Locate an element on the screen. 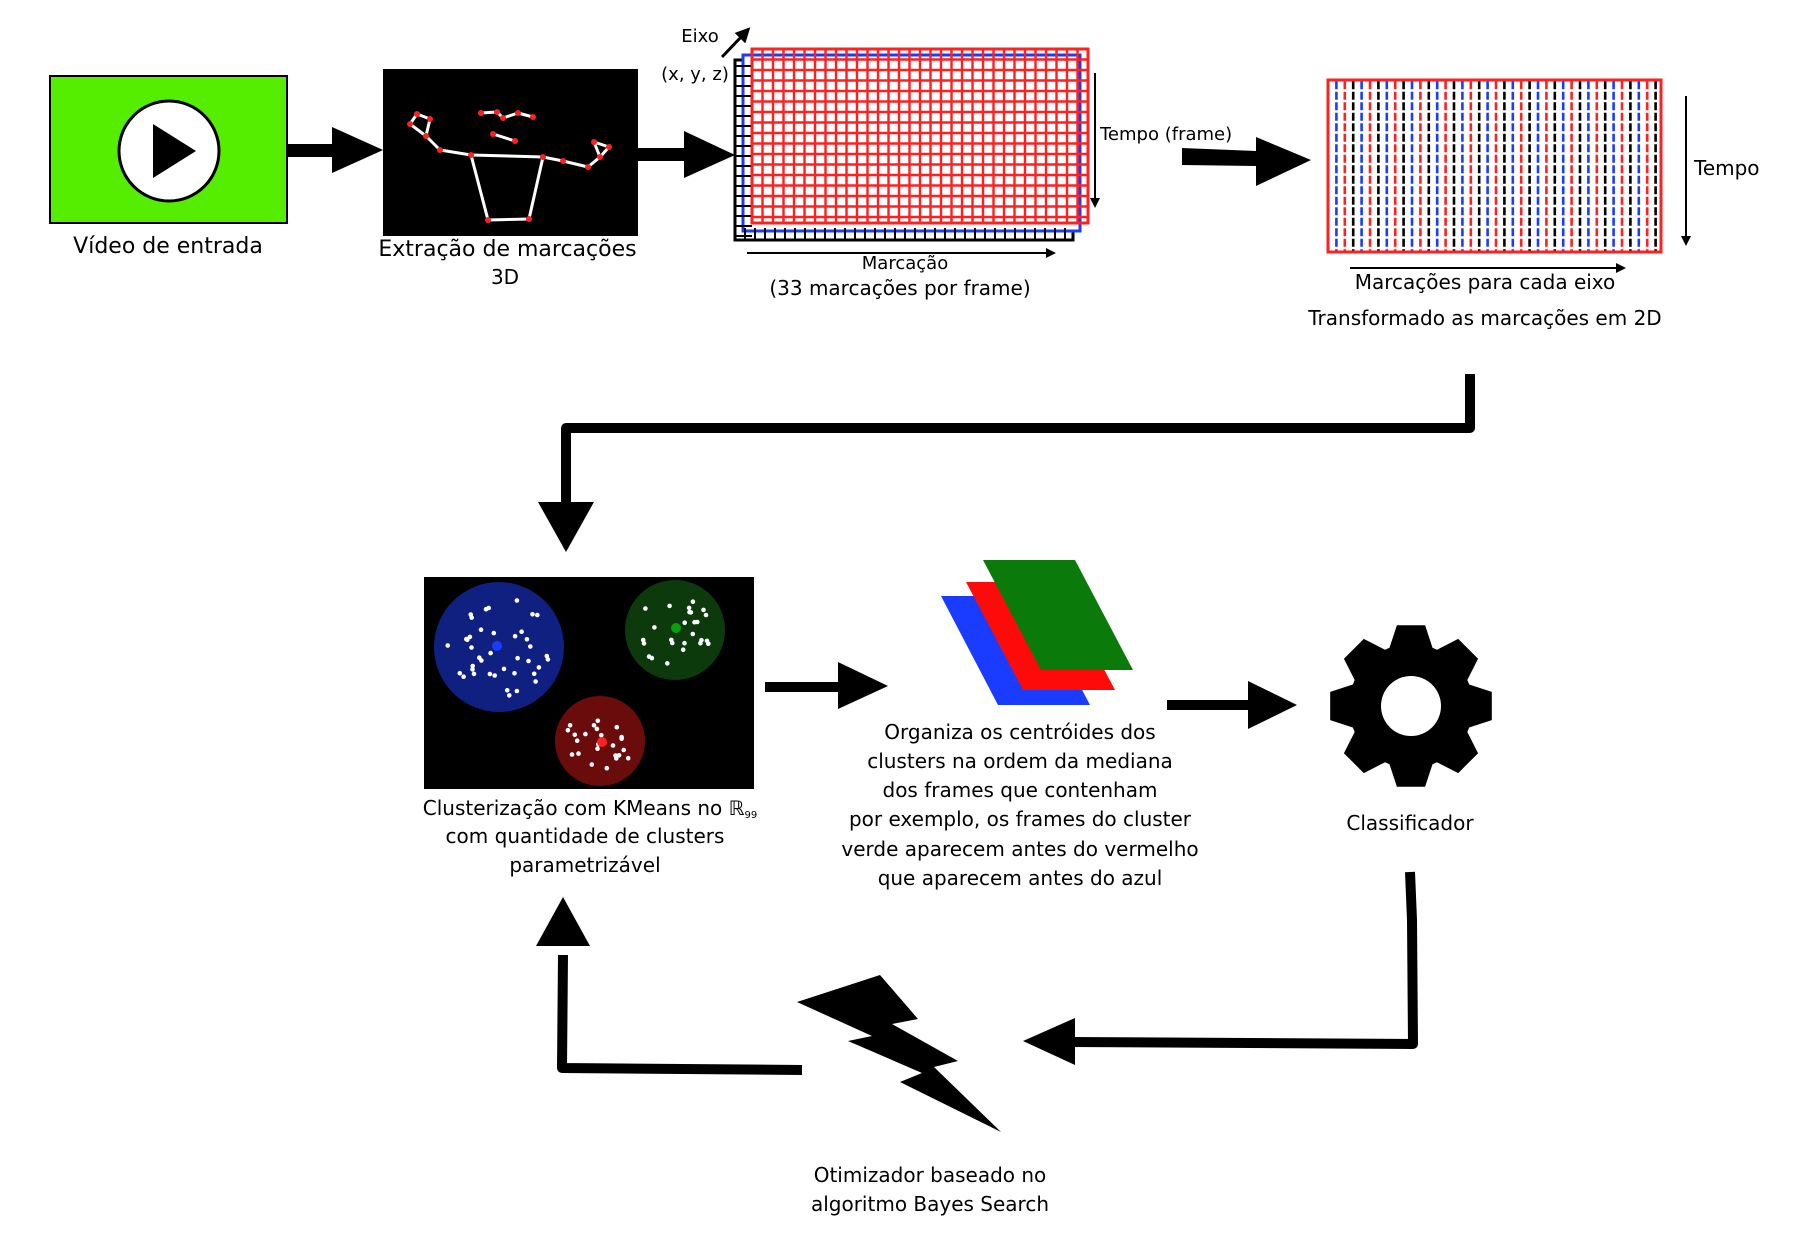 This screenshot has width=1806, height=1252. stacked-3d-grid is located at coordinates (911, 144).